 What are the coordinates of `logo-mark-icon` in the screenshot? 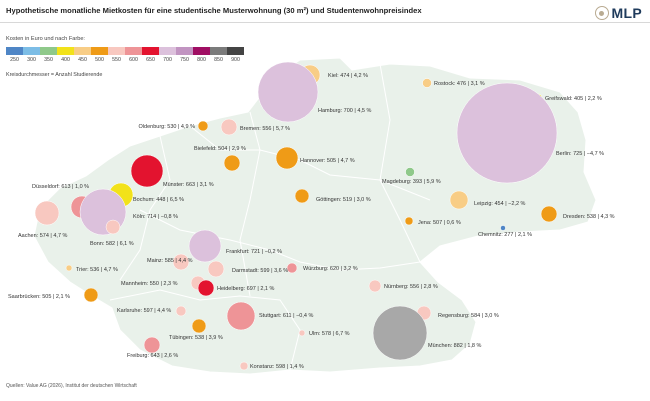 It's located at (601, 13).